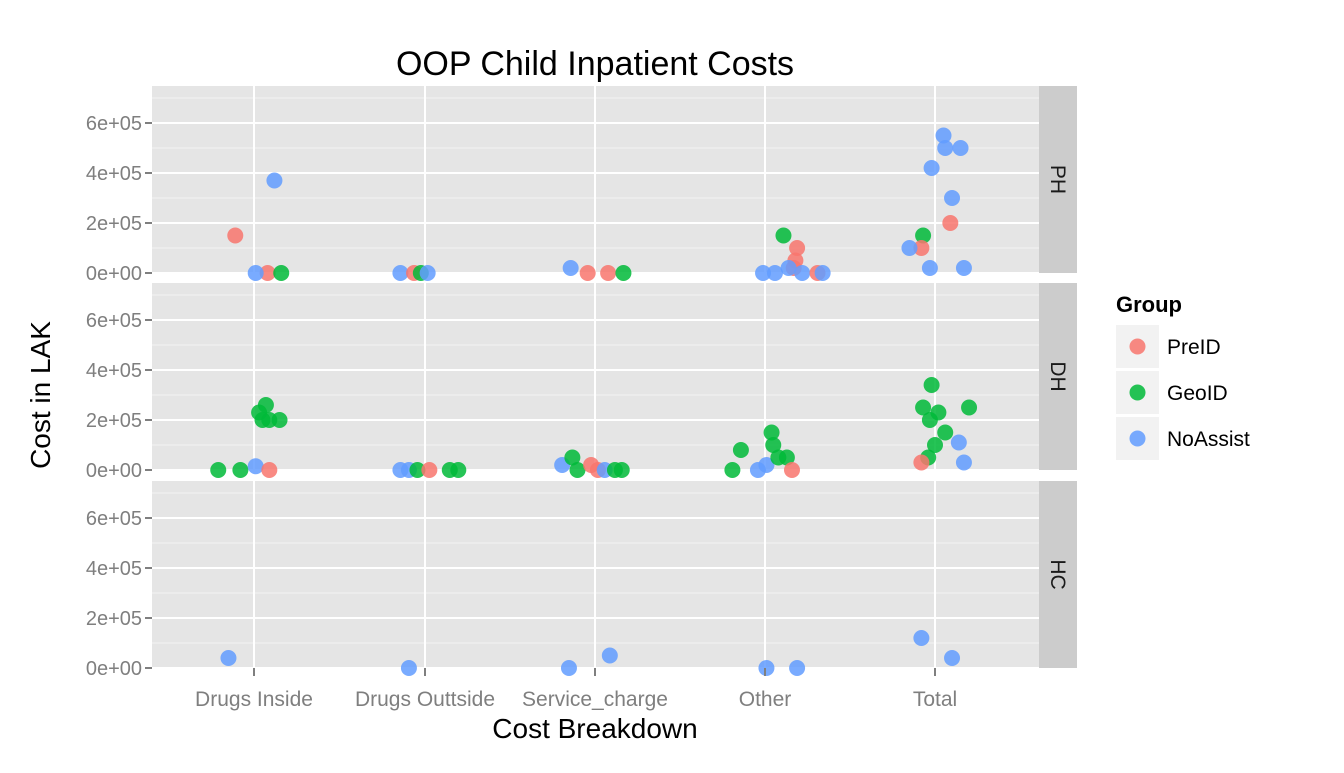  I want to click on facet-points-dh, so click(594, 427).